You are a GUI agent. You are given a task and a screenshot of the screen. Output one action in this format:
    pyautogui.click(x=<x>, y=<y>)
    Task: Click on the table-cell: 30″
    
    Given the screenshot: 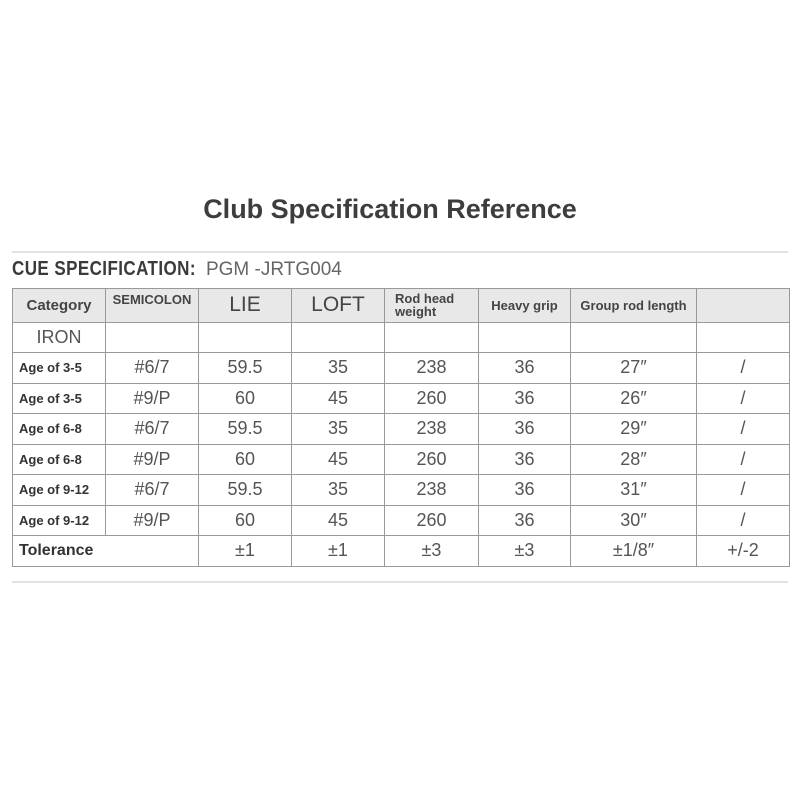 What is the action you would take?
    pyautogui.click(x=633, y=520)
    